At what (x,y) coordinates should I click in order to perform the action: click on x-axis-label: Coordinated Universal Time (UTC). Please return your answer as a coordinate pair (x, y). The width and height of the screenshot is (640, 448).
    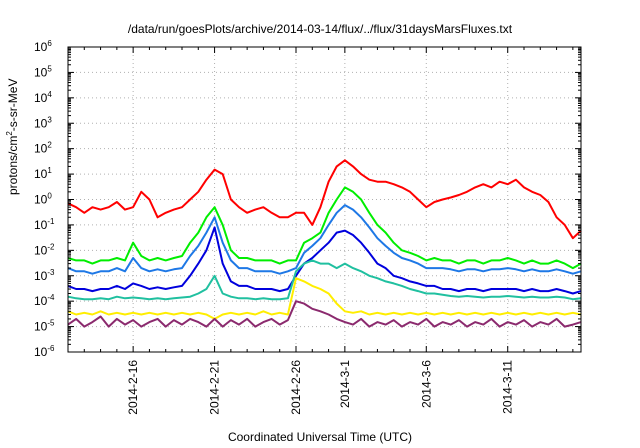
    Looking at the image, I should click on (320, 437).